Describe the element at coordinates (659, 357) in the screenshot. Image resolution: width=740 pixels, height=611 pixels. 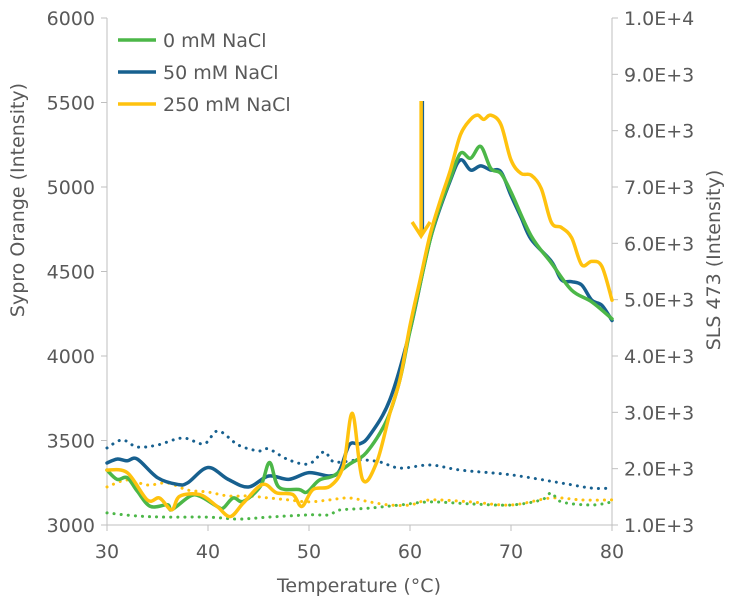
I see `y2-tick-label: 4.0E+3` at that location.